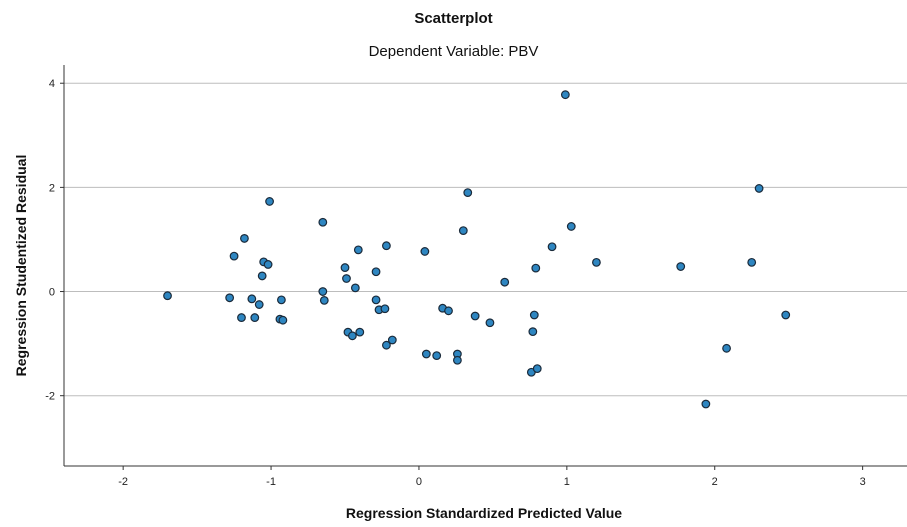 Image resolution: width=907 pixels, height=527 pixels. I want to click on x-tick-label: 0, so click(419, 482).